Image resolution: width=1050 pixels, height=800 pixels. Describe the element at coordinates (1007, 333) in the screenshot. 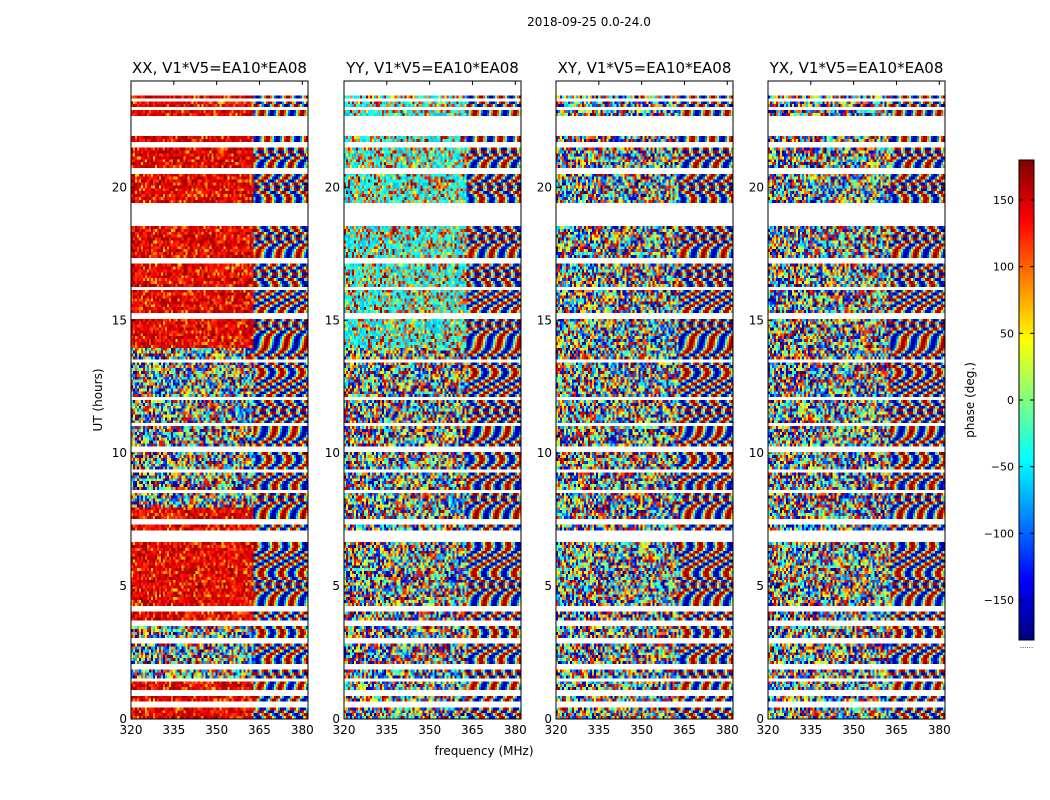

I see `colorbar-tick-label: 50` at that location.